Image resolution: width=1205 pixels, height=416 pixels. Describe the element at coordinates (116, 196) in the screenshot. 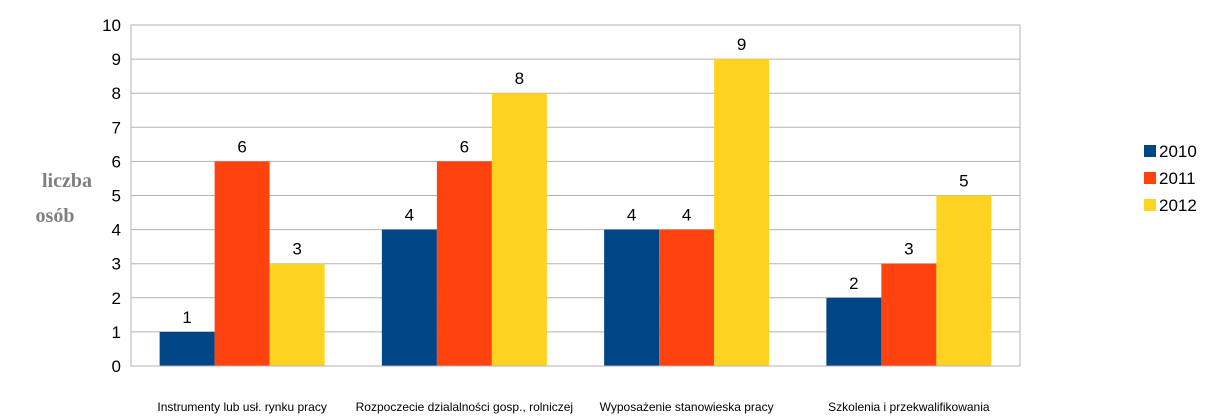

I see `y-tick-label: 5` at that location.